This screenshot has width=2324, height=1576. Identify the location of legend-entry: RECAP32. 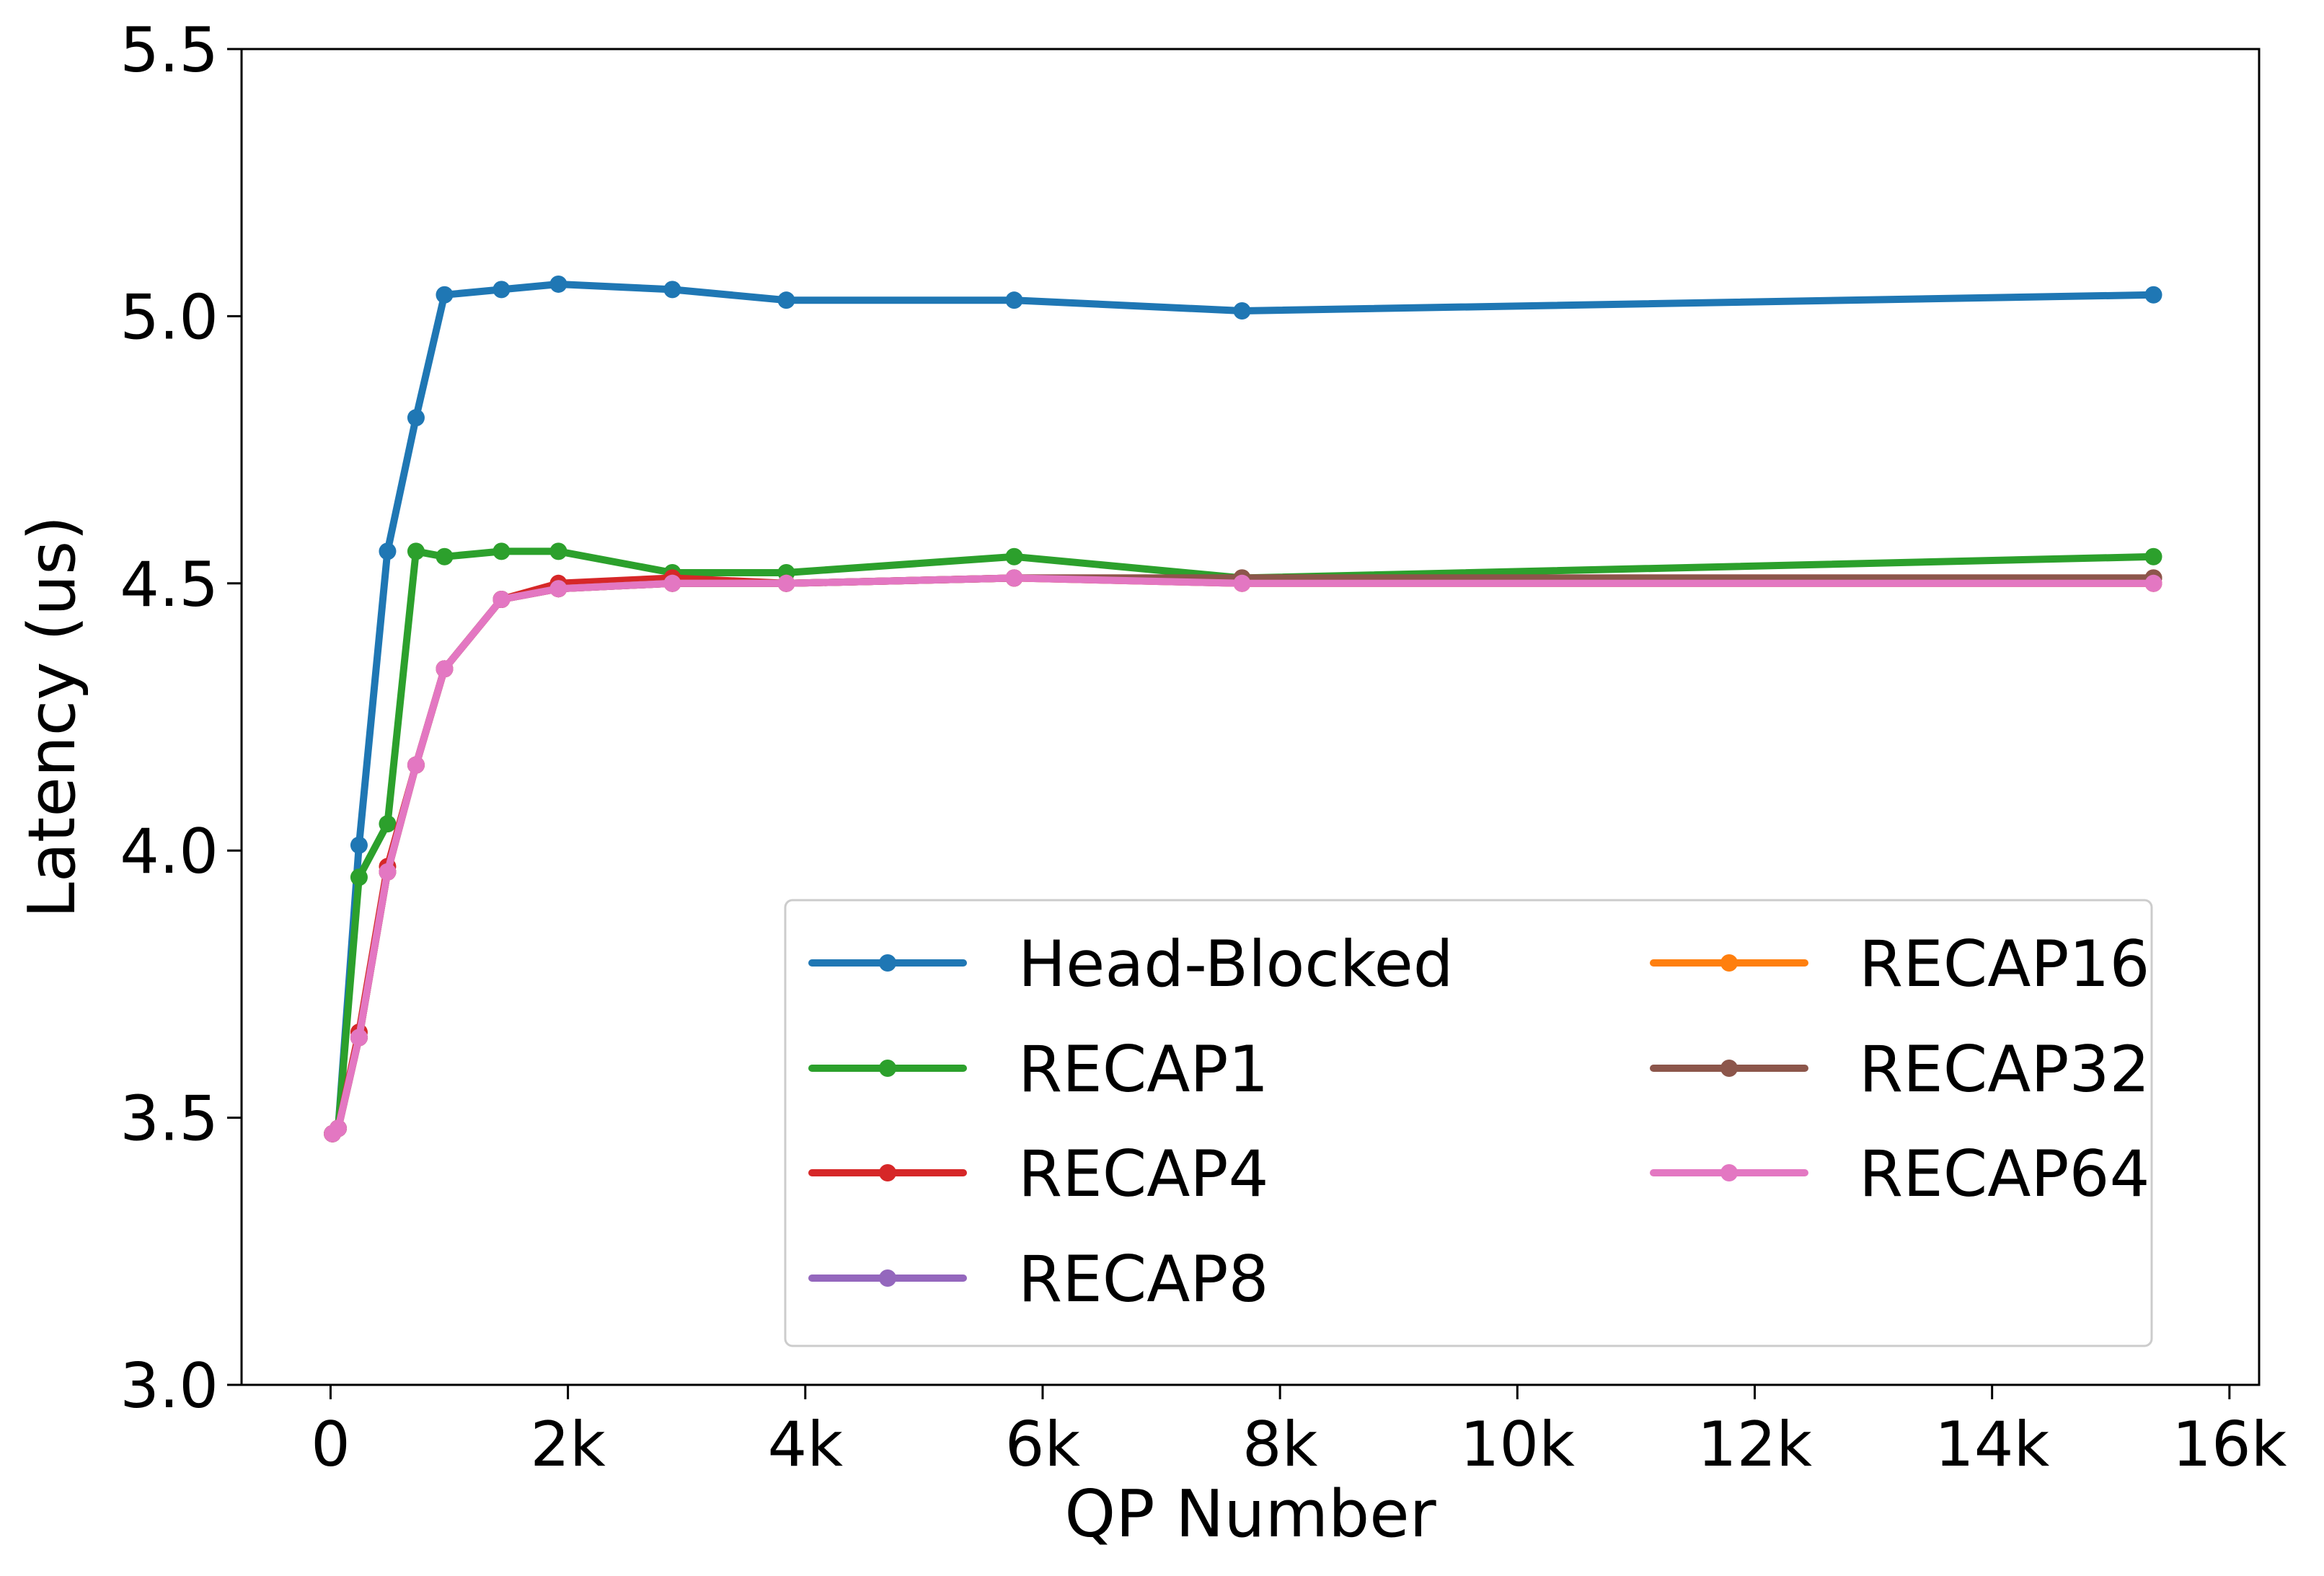
(1900, 1069).